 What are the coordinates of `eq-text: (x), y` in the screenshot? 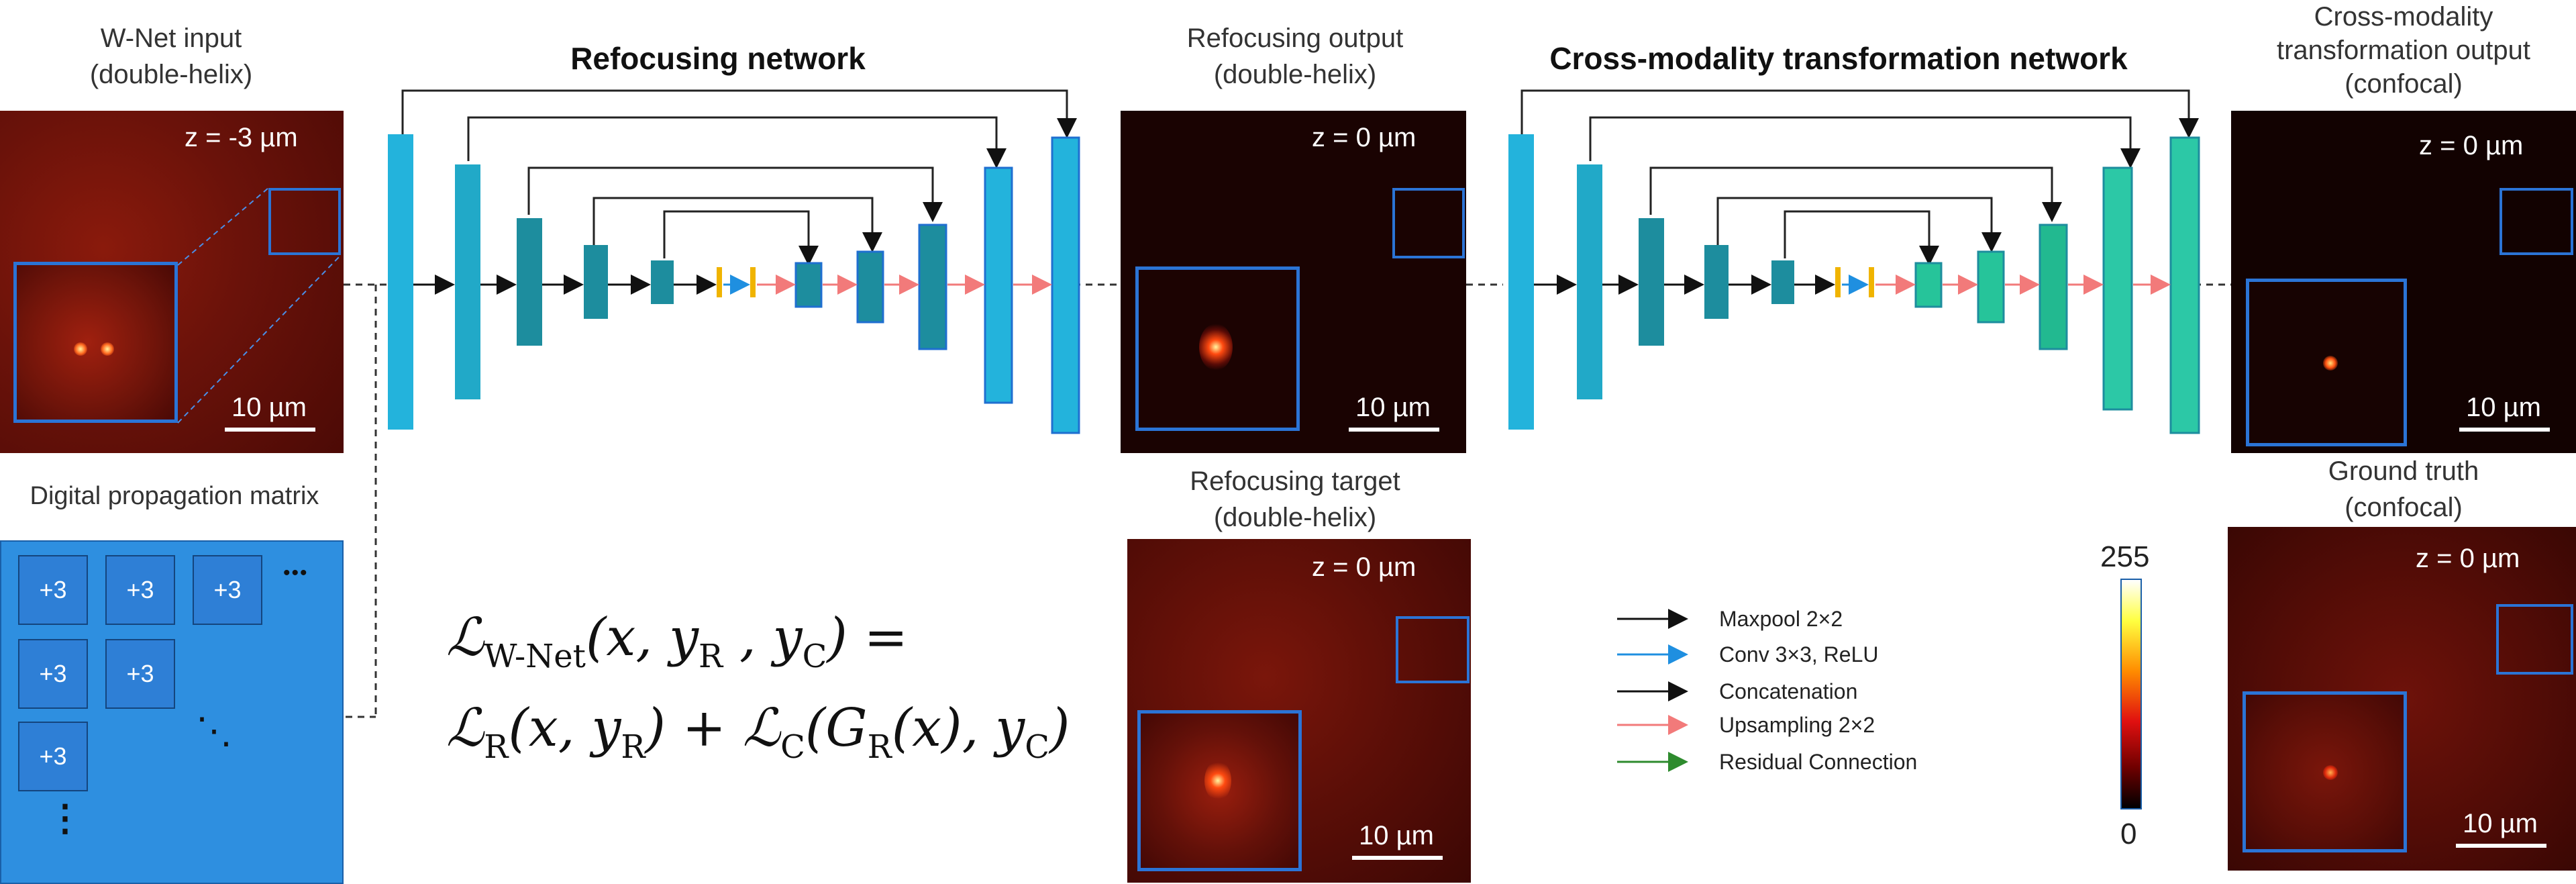 It's located at (958, 728).